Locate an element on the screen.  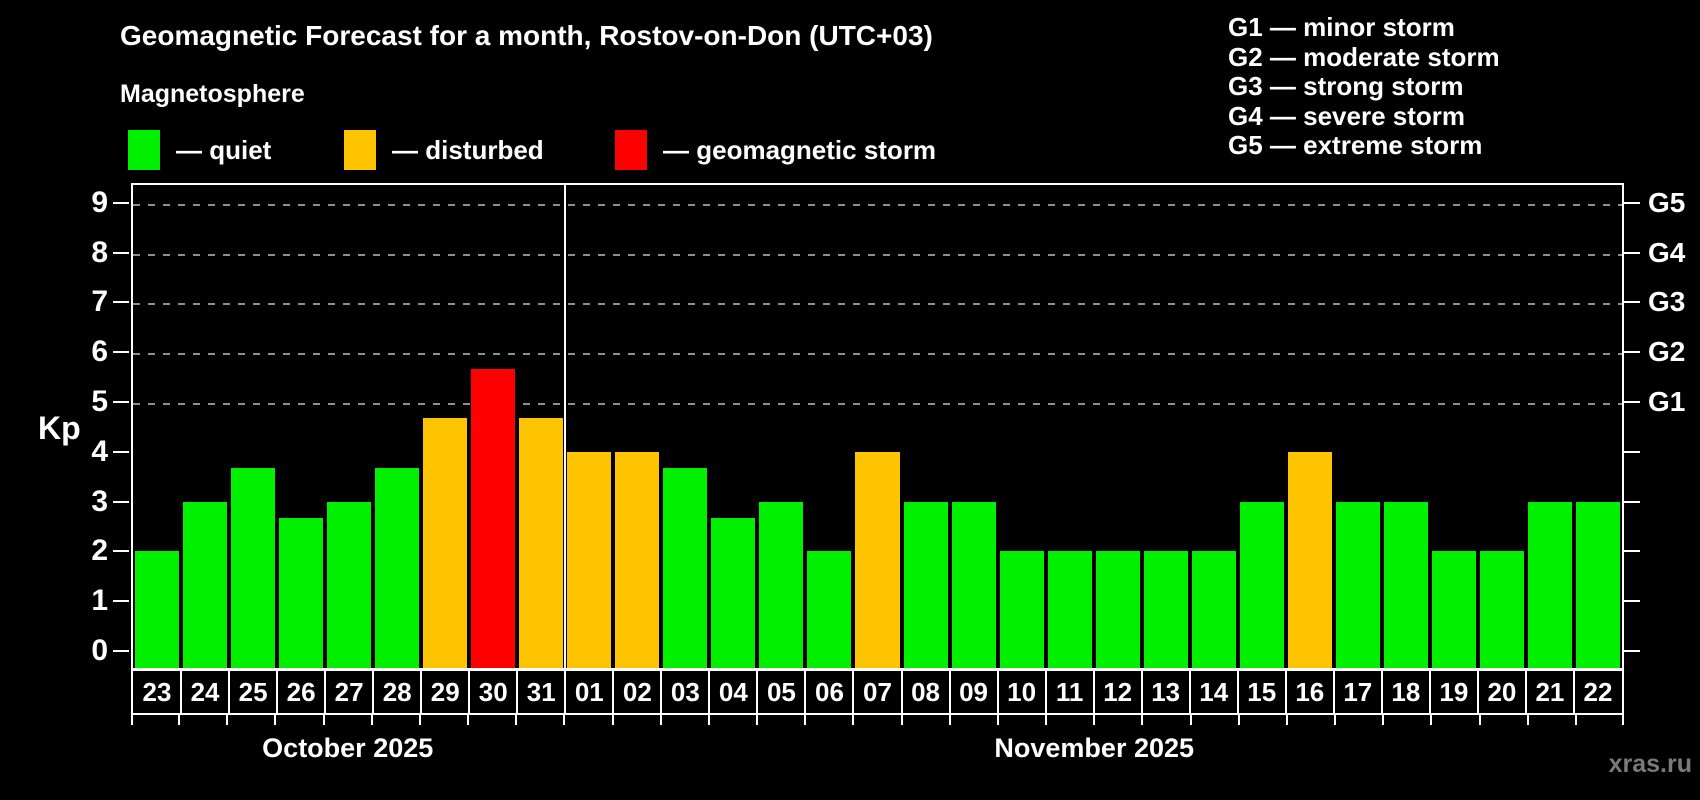
storm-scale-g2: G2 — moderate storm is located at coordinates (1364, 56).